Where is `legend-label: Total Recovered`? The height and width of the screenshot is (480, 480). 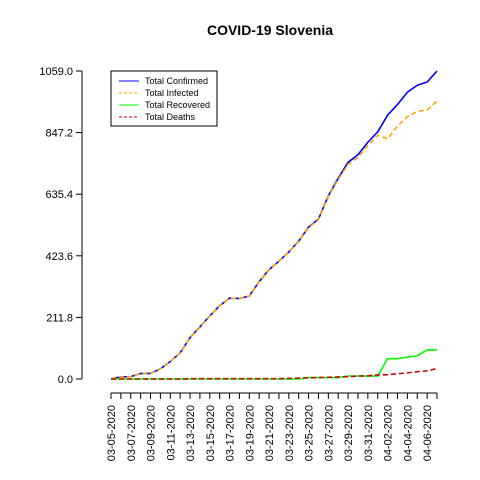 legend-label: Total Recovered is located at coordinates (177, 105).